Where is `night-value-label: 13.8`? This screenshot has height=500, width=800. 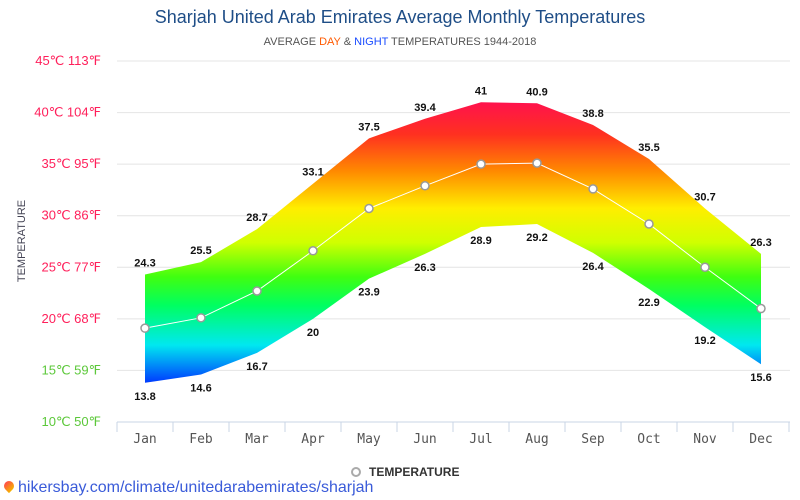
night-value-label: 13.8 is located at coordinates (144, 397).